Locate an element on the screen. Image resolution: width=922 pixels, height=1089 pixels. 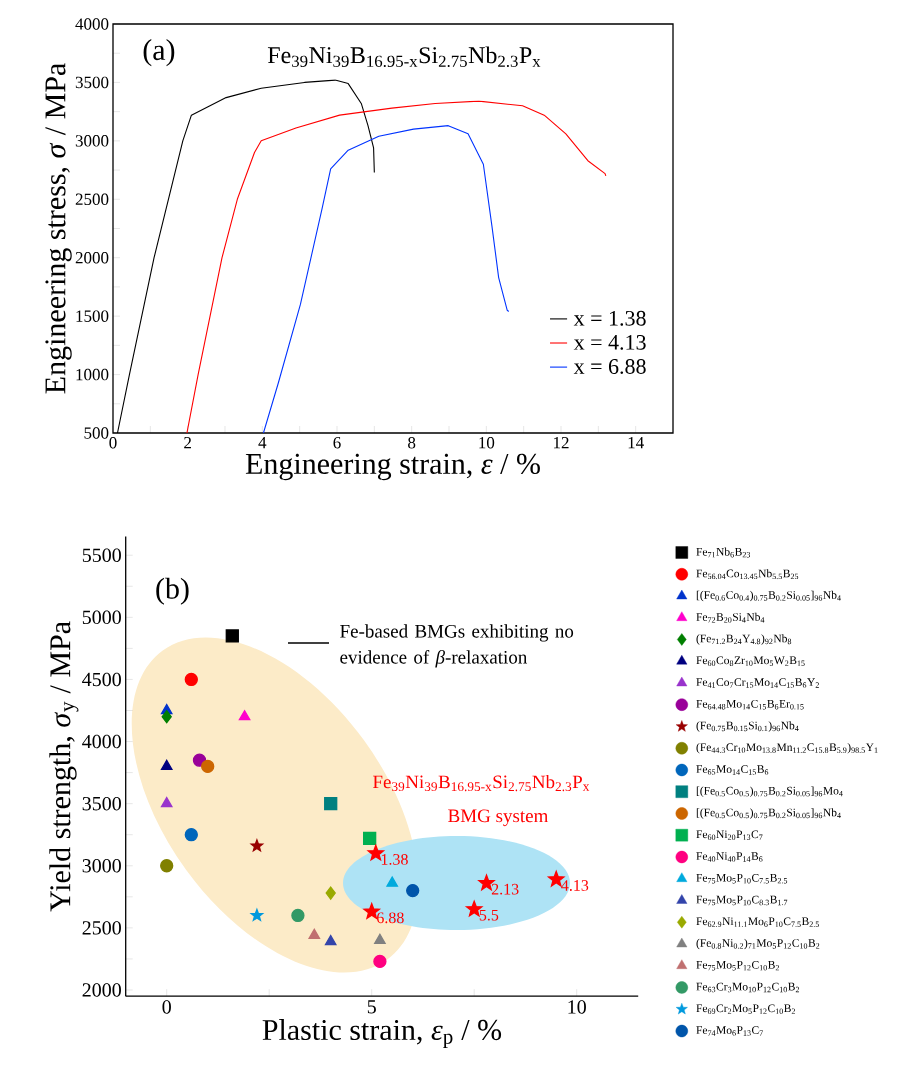
text: Fe$_{69}$Cr$_{2}$Mo$_{5}$P$_{12}$C$_{10}$B$_{2}$ is located at coordinates (745, 1009).